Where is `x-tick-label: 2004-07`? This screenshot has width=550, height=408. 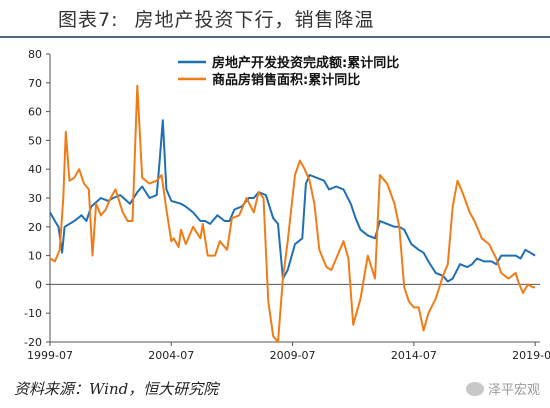 x-tick-label: 2004-07 is located at coordinates (171, 355).